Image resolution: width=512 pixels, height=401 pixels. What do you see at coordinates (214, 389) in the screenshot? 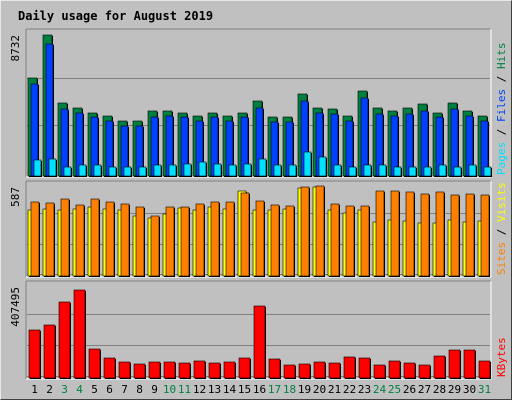
I see `day-label: 13` at bounding box center [214, 389].